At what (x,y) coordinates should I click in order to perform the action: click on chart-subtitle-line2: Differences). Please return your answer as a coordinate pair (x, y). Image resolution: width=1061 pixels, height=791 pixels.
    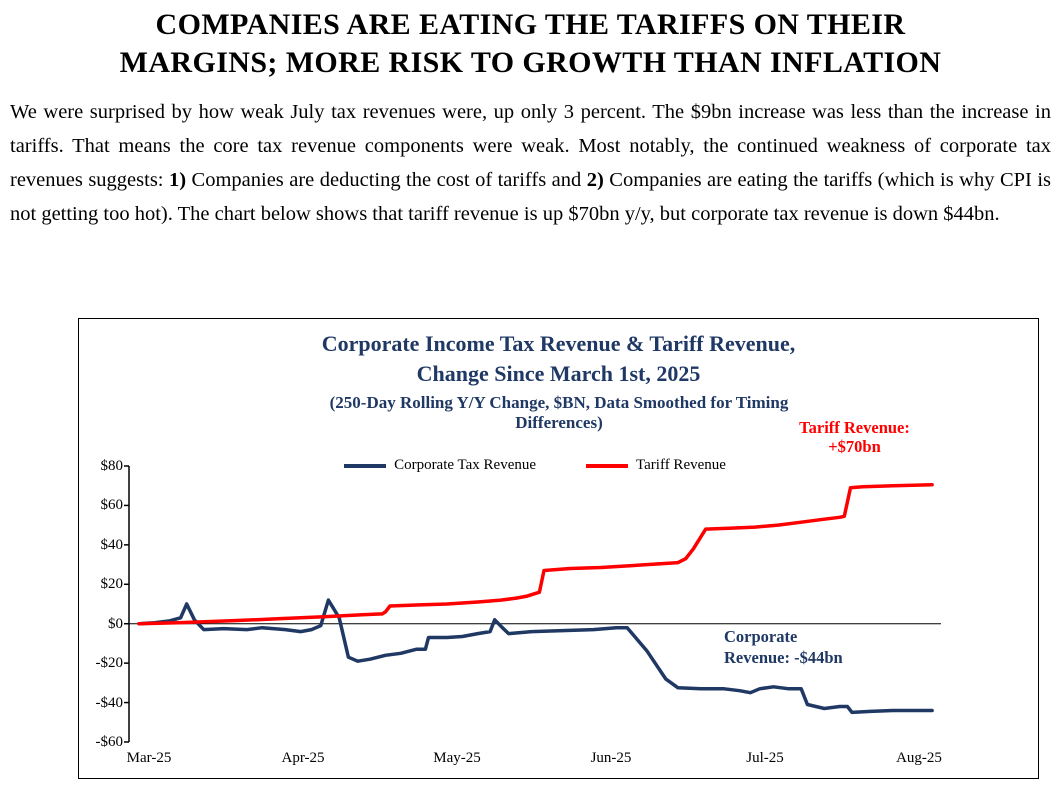
    Looking at the image, I should click on (559, 422).